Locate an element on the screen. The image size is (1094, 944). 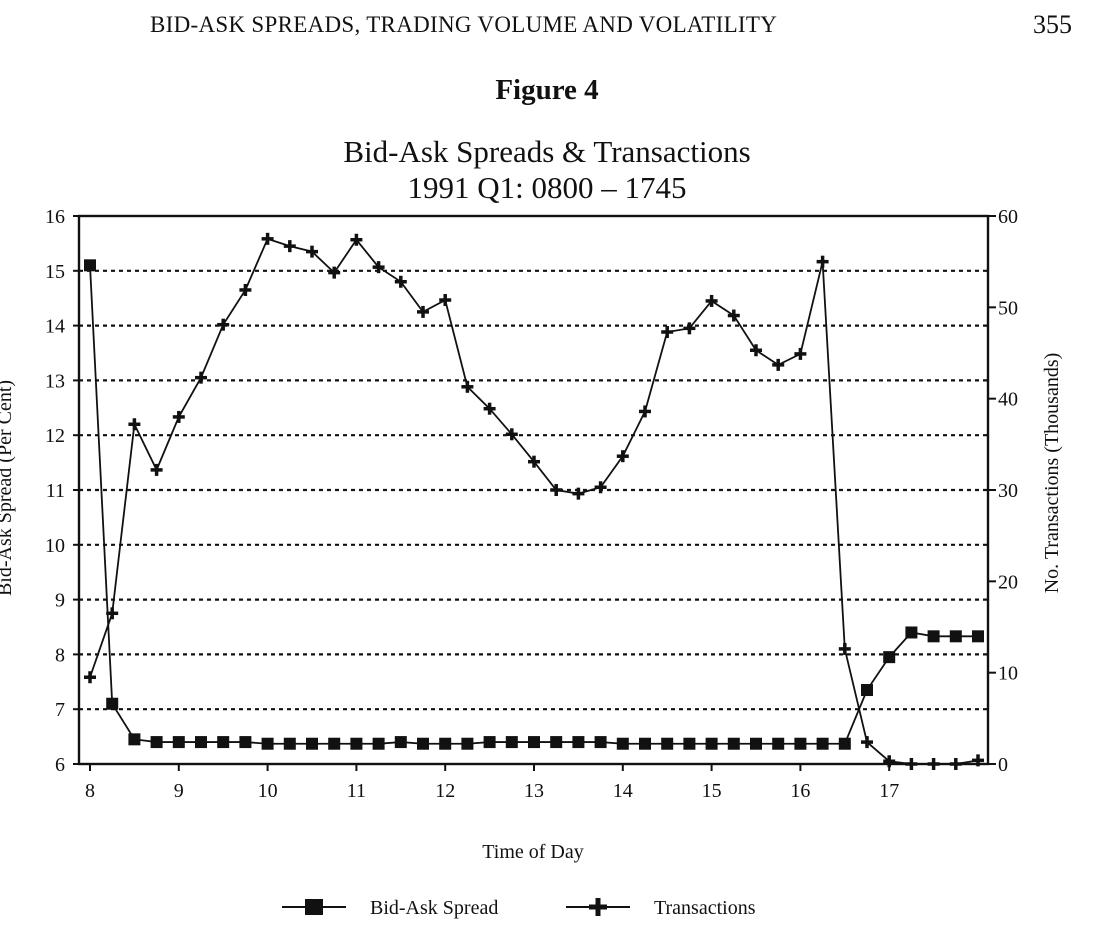
legend-label-bid-ask-spread: Bid-Ask Spread is located at coordinates (434, 908).